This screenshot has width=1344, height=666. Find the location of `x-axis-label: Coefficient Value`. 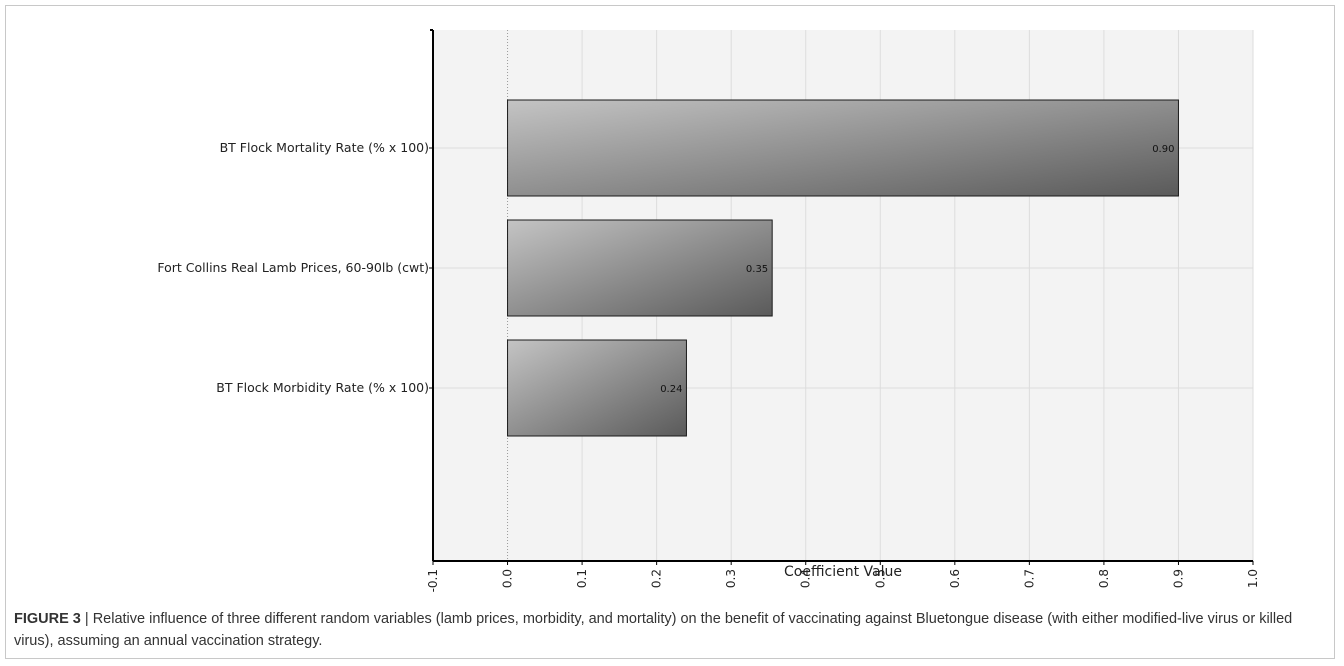

x-axis-label: Coefficient Value is located at coordinates (843, 572).